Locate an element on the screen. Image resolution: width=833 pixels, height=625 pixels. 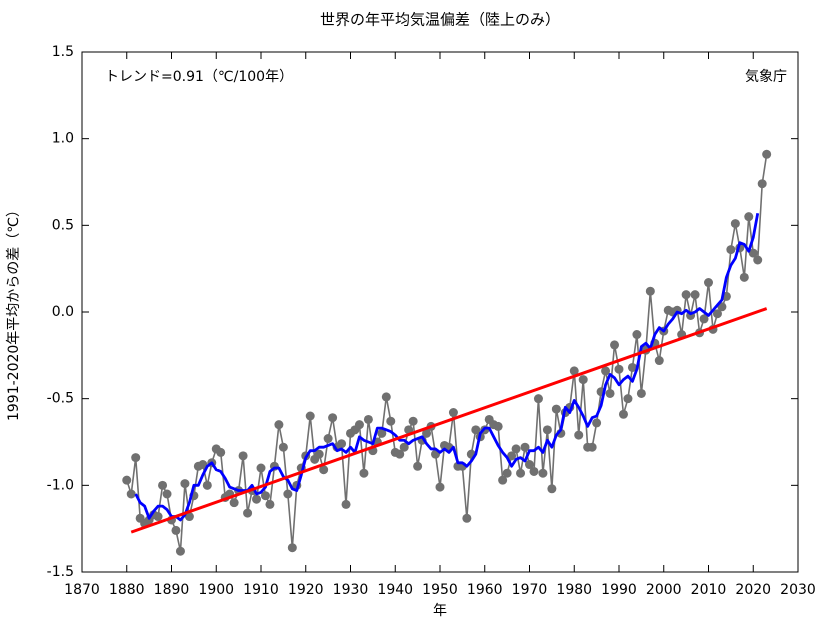
x-tick-label: 1870 is located at coordinates (82, 590).